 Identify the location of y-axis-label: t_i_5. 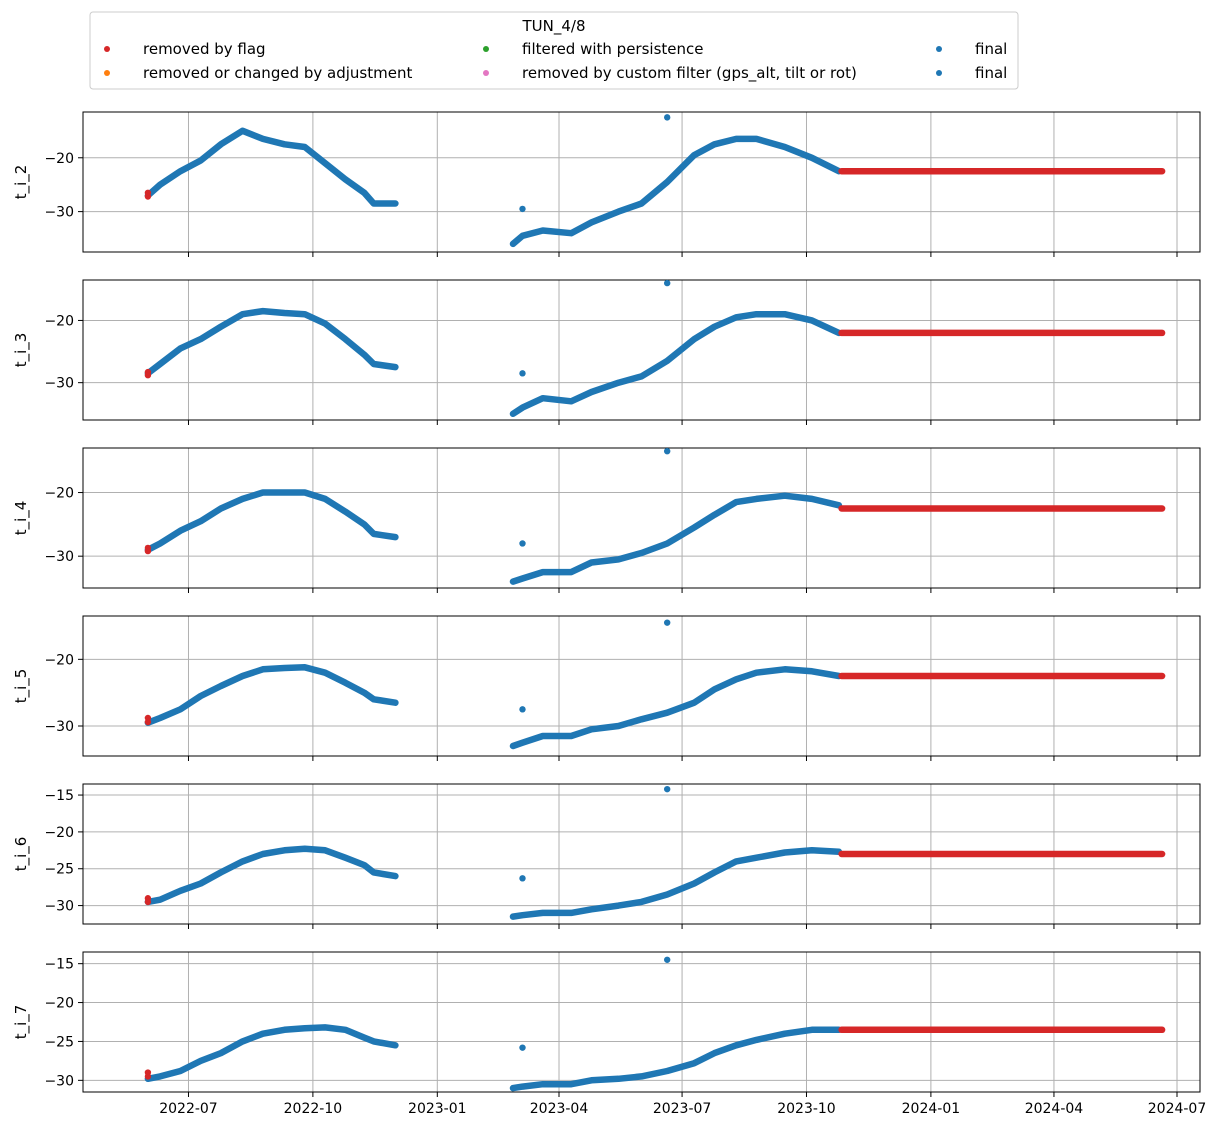
(21, 686).